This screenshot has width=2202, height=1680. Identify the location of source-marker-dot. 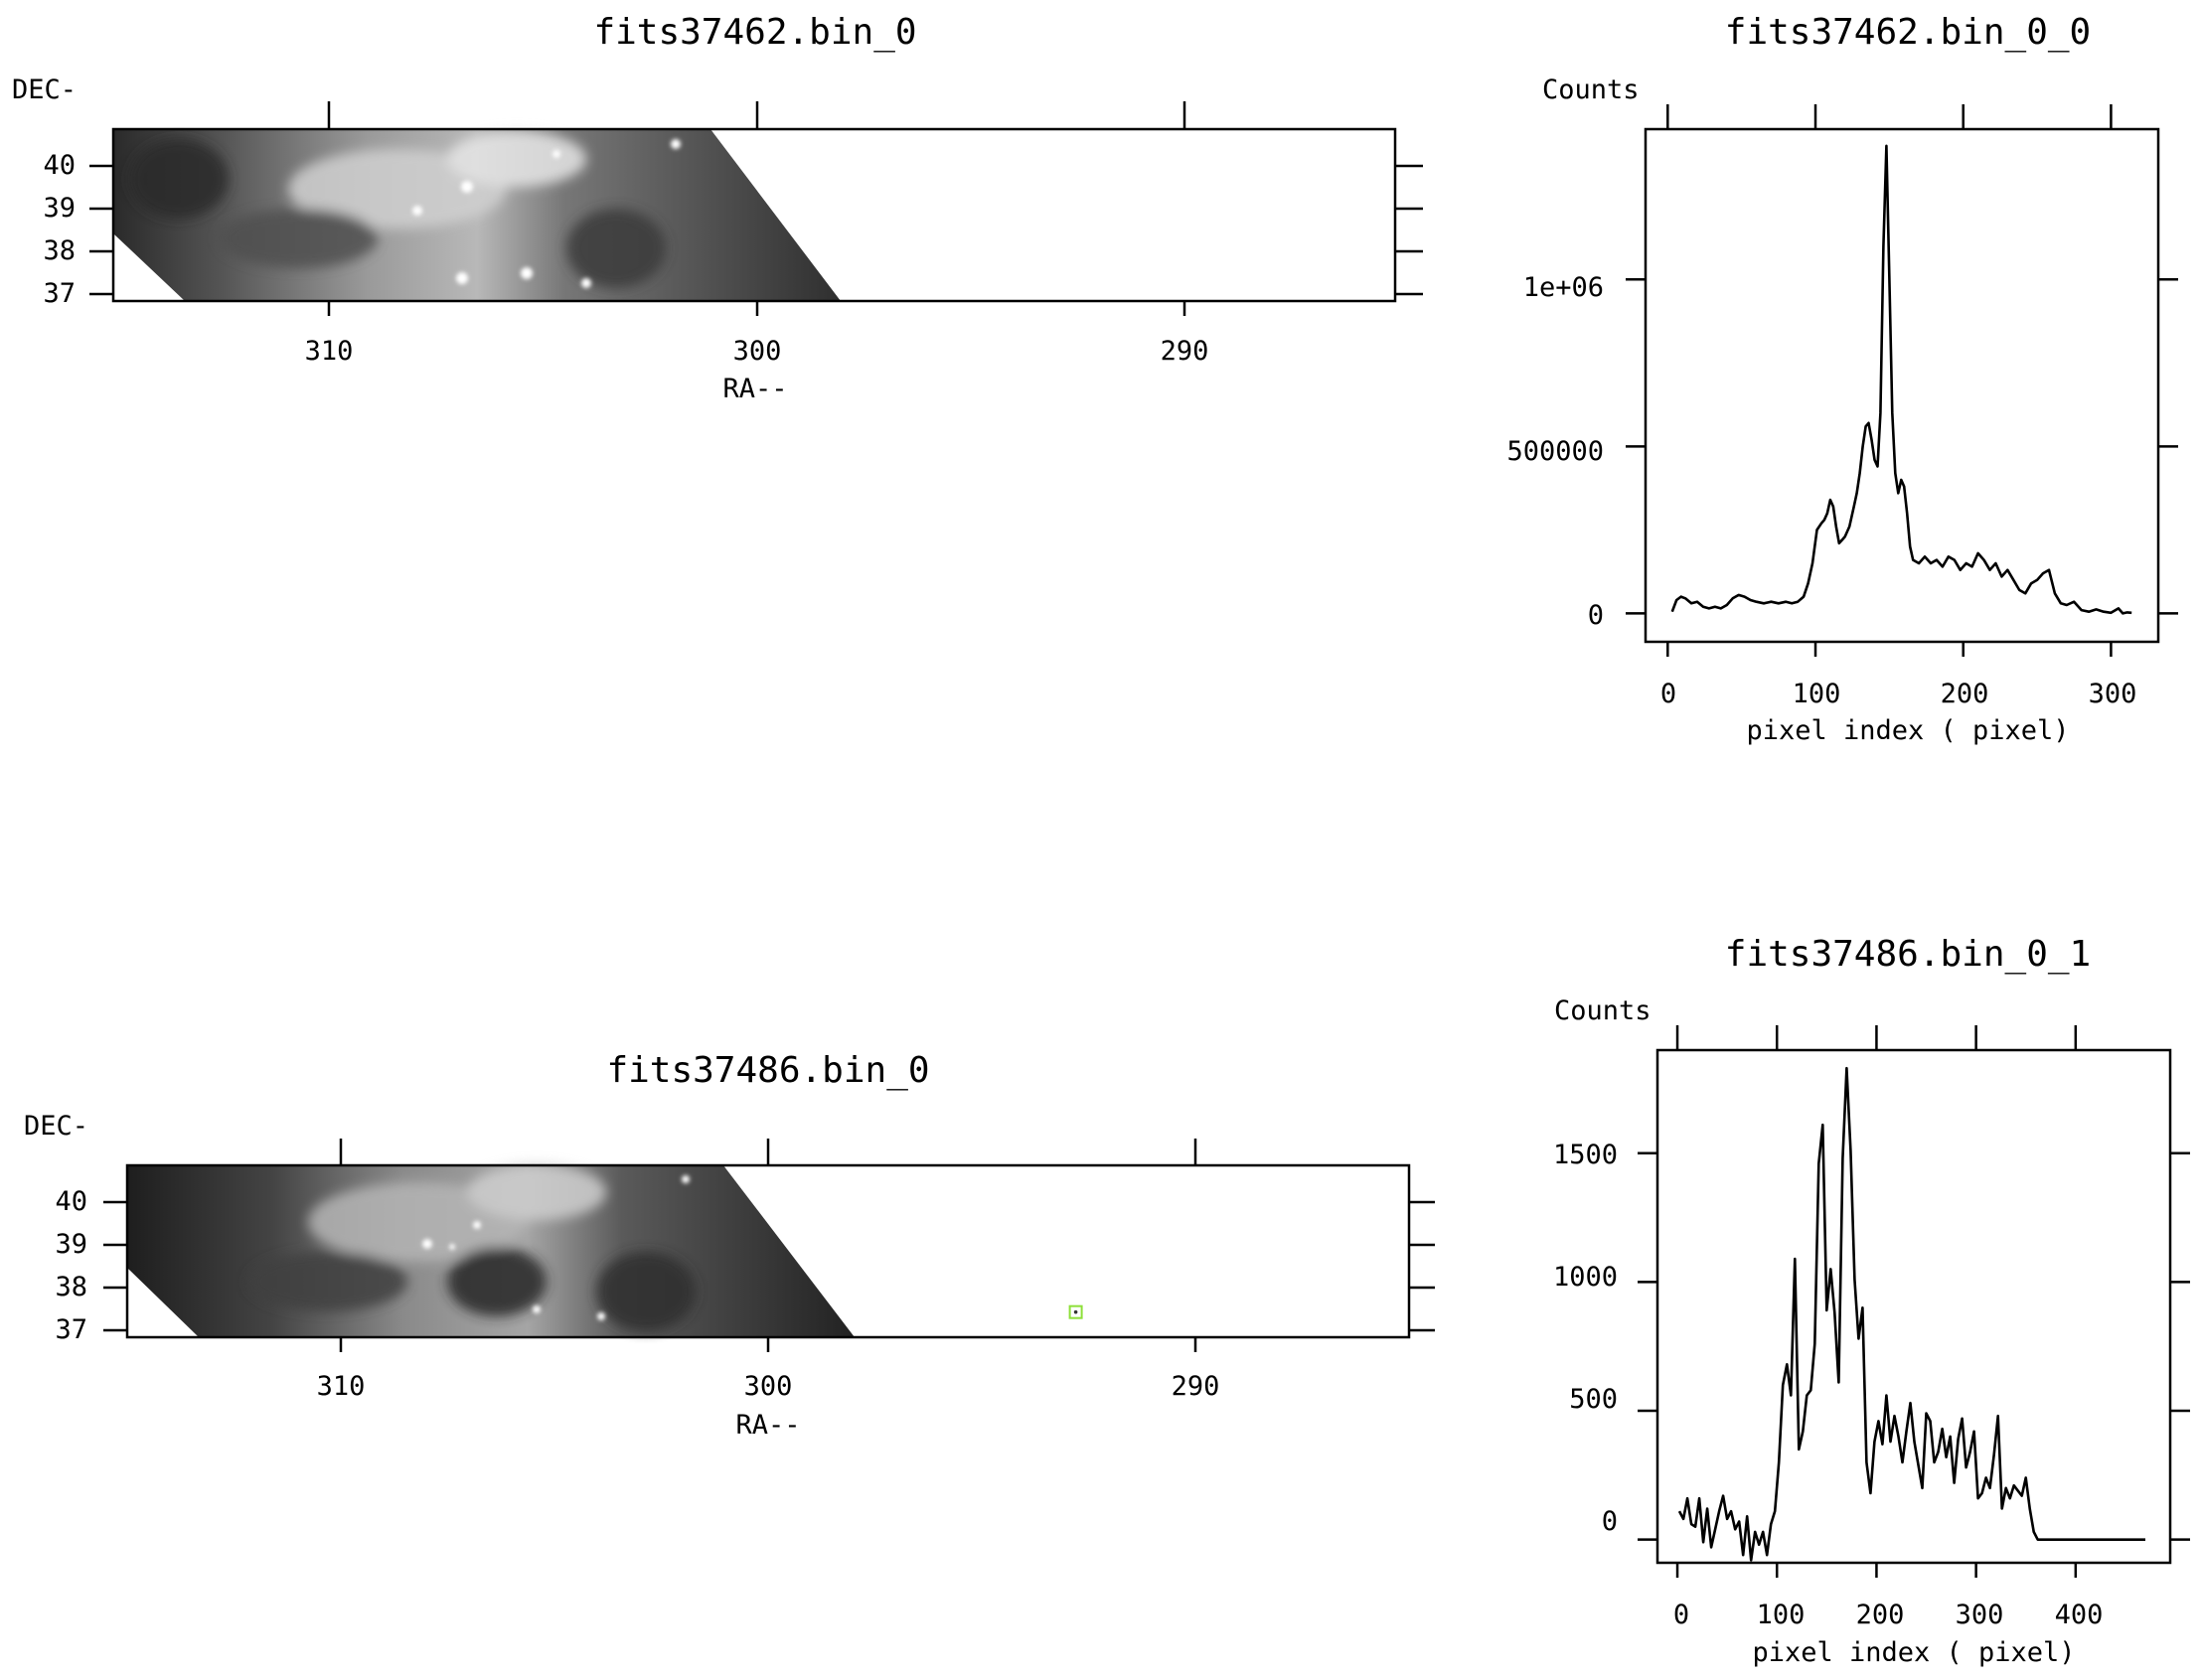
(1075, 1311).